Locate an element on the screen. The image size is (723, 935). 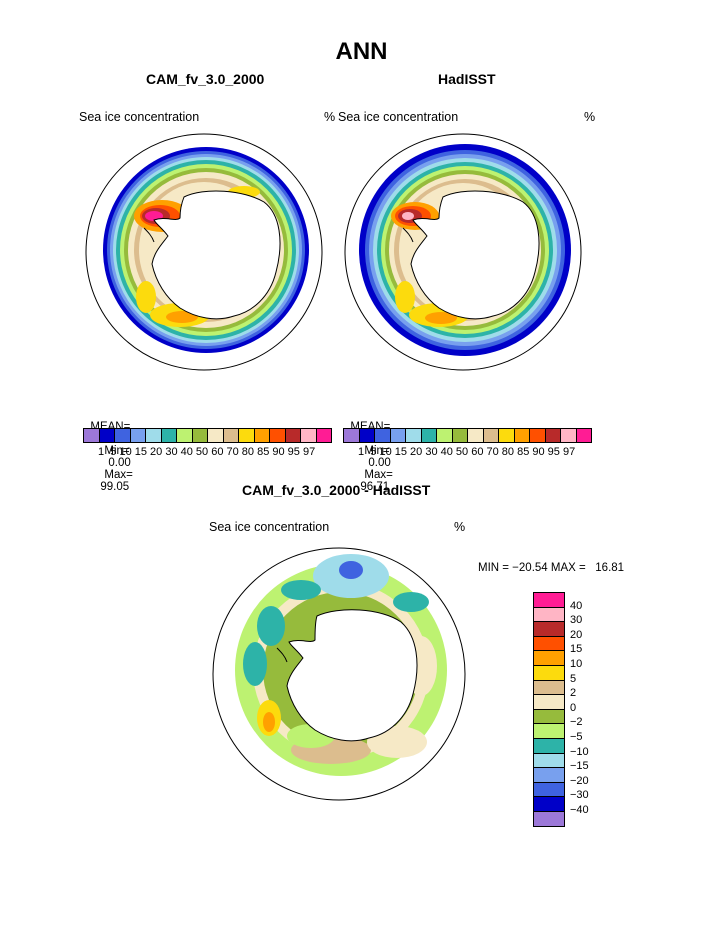
right-panel-title: HadISST is located at coordinates (467, 79).